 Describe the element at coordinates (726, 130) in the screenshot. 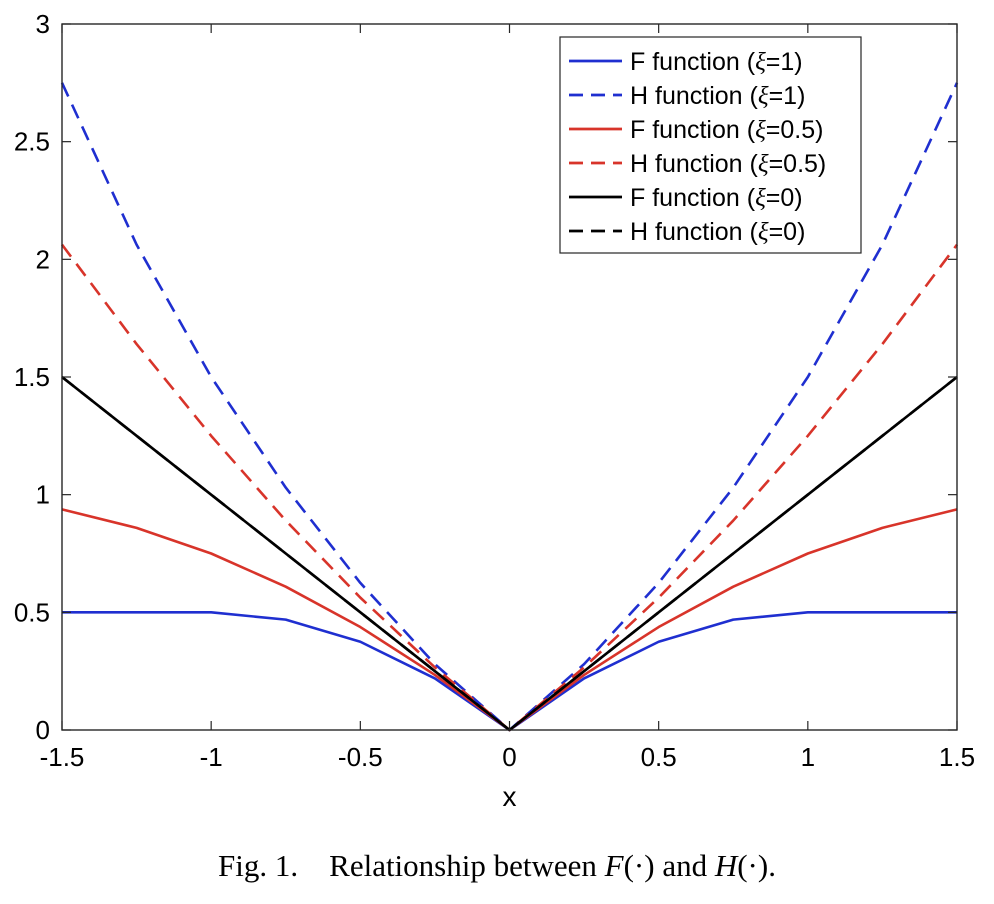

I see `legend-label: F function (ξ=0.5)` at that location.